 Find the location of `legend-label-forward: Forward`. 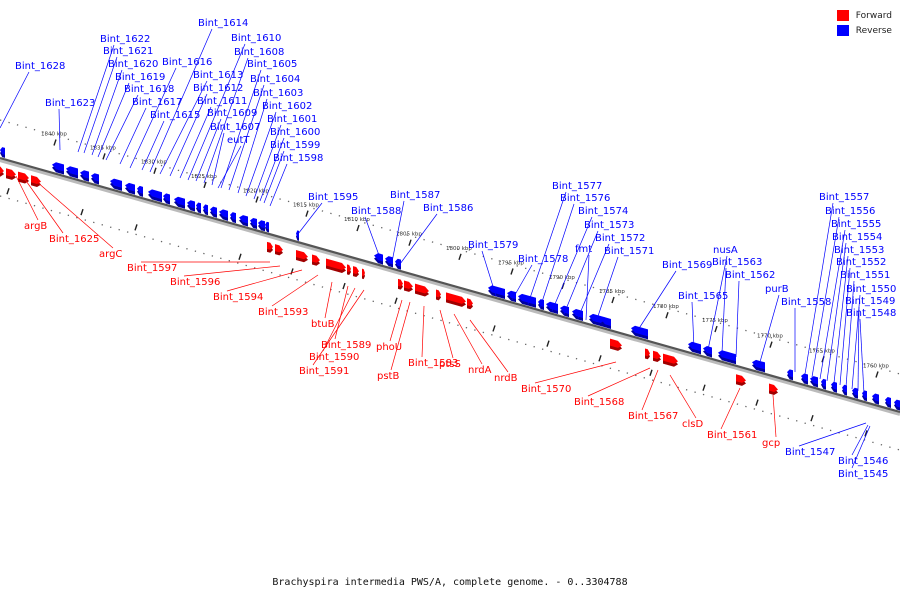

legend-label-forward: Forward is located at coordinates (873, 15).